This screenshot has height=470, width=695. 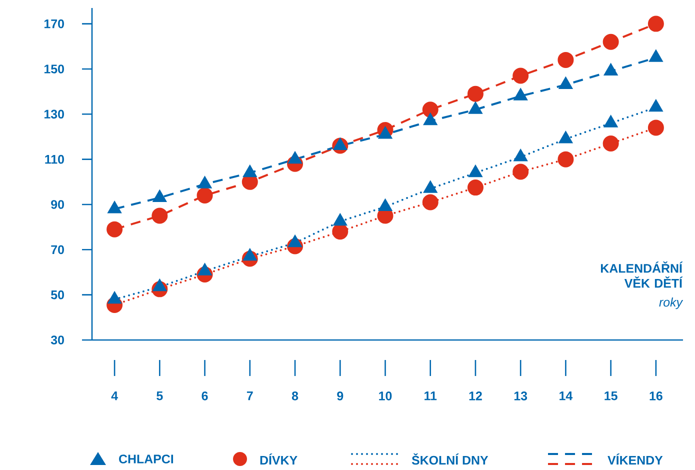 I want to click on x-tick-label: 8, so click(x=295, y=396).